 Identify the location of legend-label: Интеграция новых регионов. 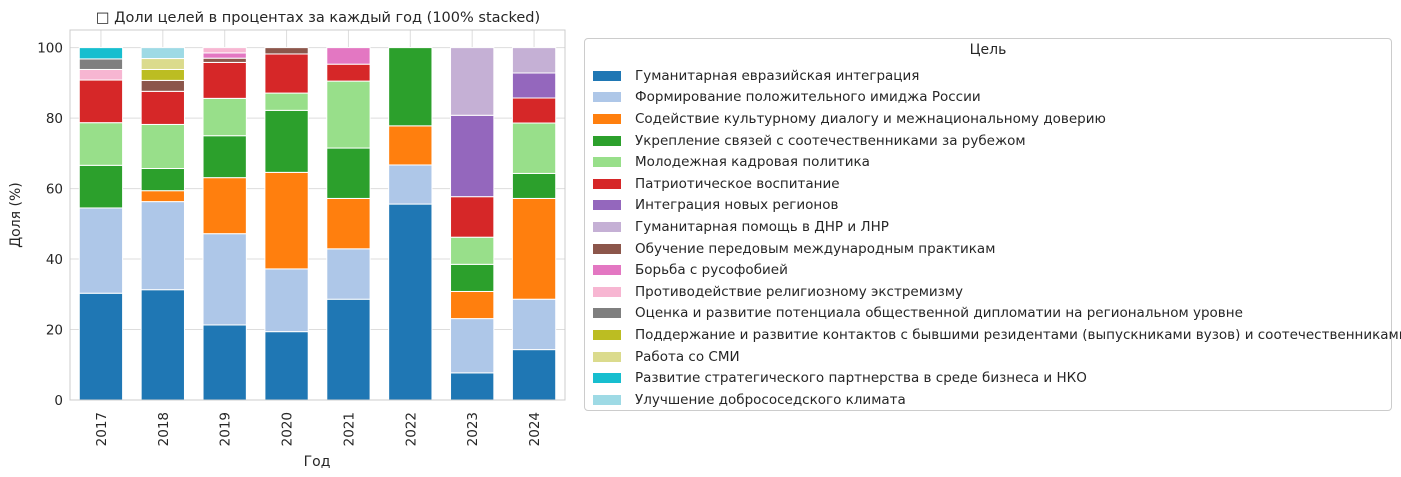
(737, 205).